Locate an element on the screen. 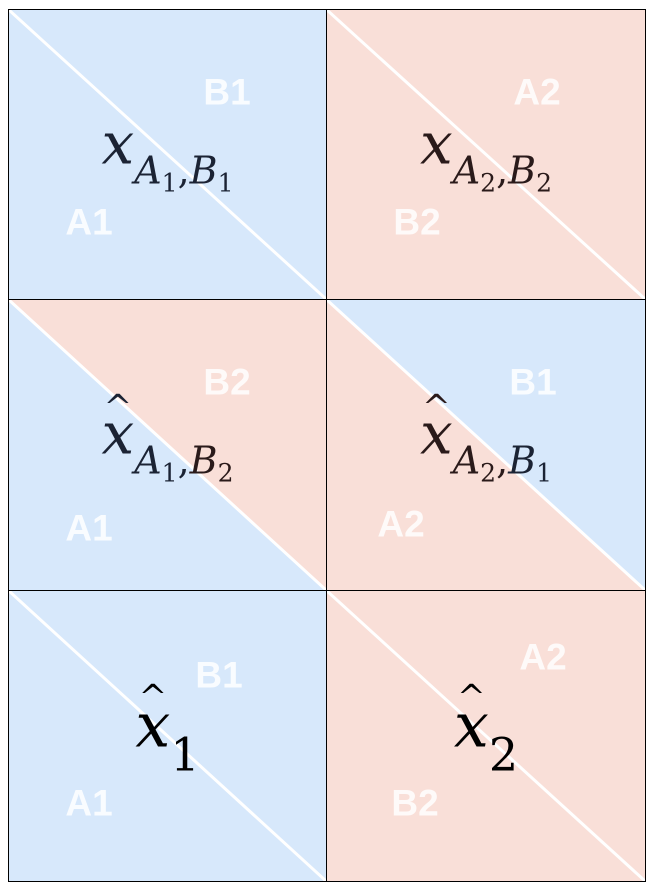 This screenshot has height=890, width=656. formula: xA1,B1 is located at coordinates (167, 154).